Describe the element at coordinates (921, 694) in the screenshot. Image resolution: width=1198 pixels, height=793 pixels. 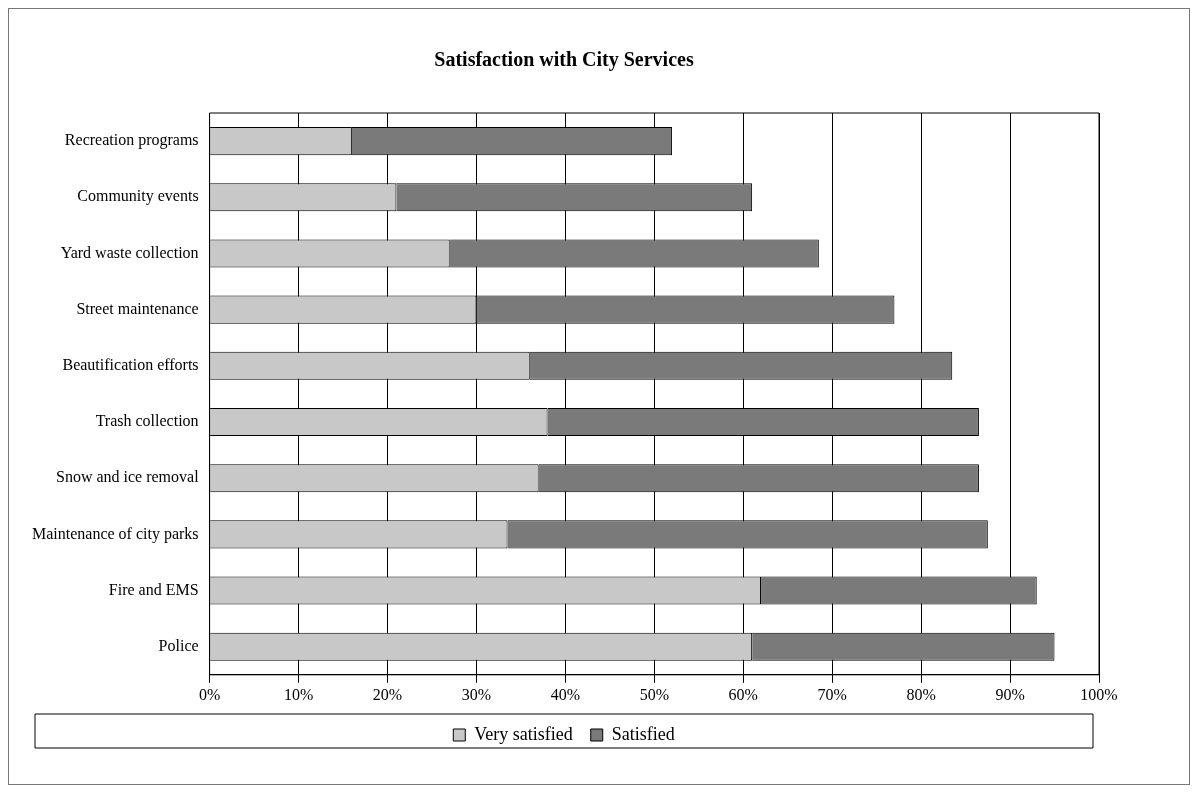
I see `x-tick-label: 80%` at that location.